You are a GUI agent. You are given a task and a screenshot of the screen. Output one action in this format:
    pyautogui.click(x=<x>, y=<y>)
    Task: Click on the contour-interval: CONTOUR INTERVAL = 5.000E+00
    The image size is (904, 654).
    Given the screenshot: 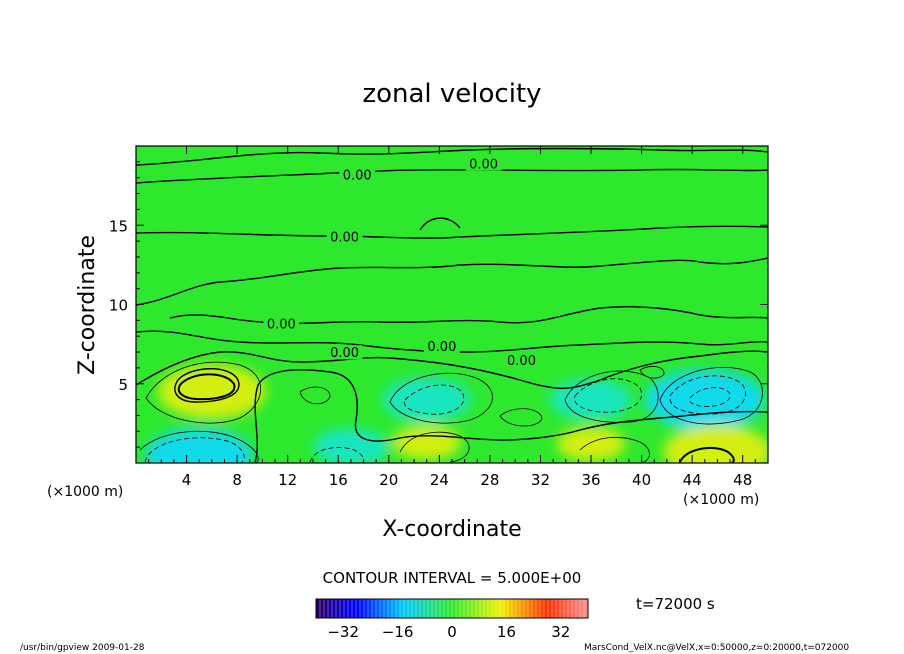 What is the action you would take?
    pyautogui.click(x=452, y=578)
    